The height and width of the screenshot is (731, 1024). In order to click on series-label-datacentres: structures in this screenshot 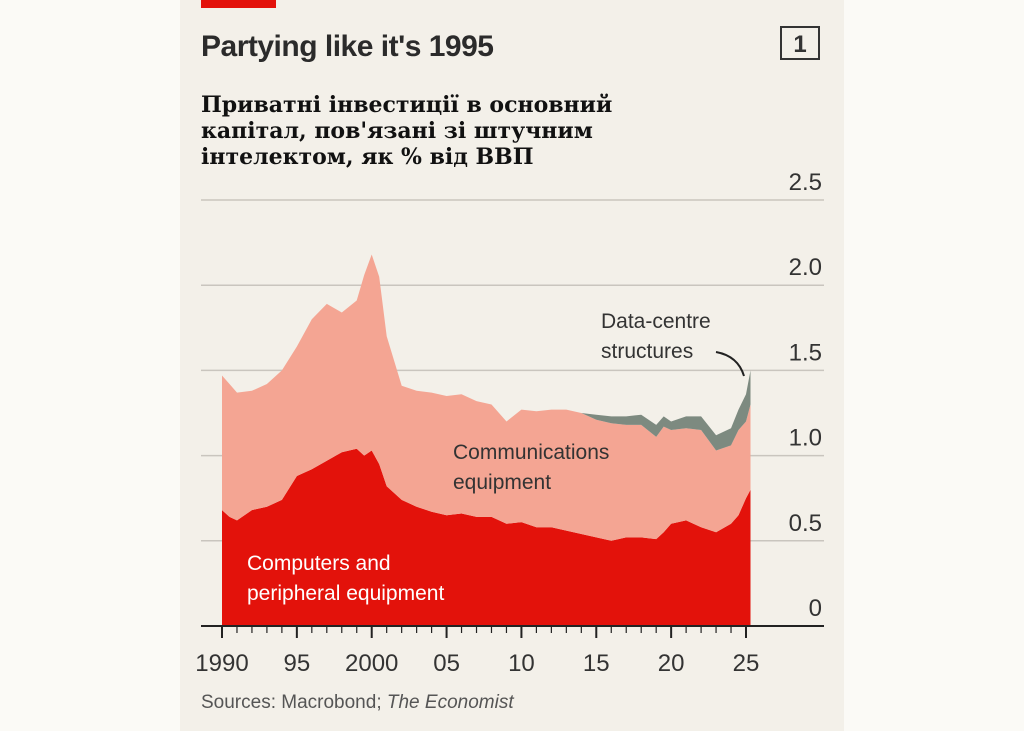, I will do `click(647, 351)`.